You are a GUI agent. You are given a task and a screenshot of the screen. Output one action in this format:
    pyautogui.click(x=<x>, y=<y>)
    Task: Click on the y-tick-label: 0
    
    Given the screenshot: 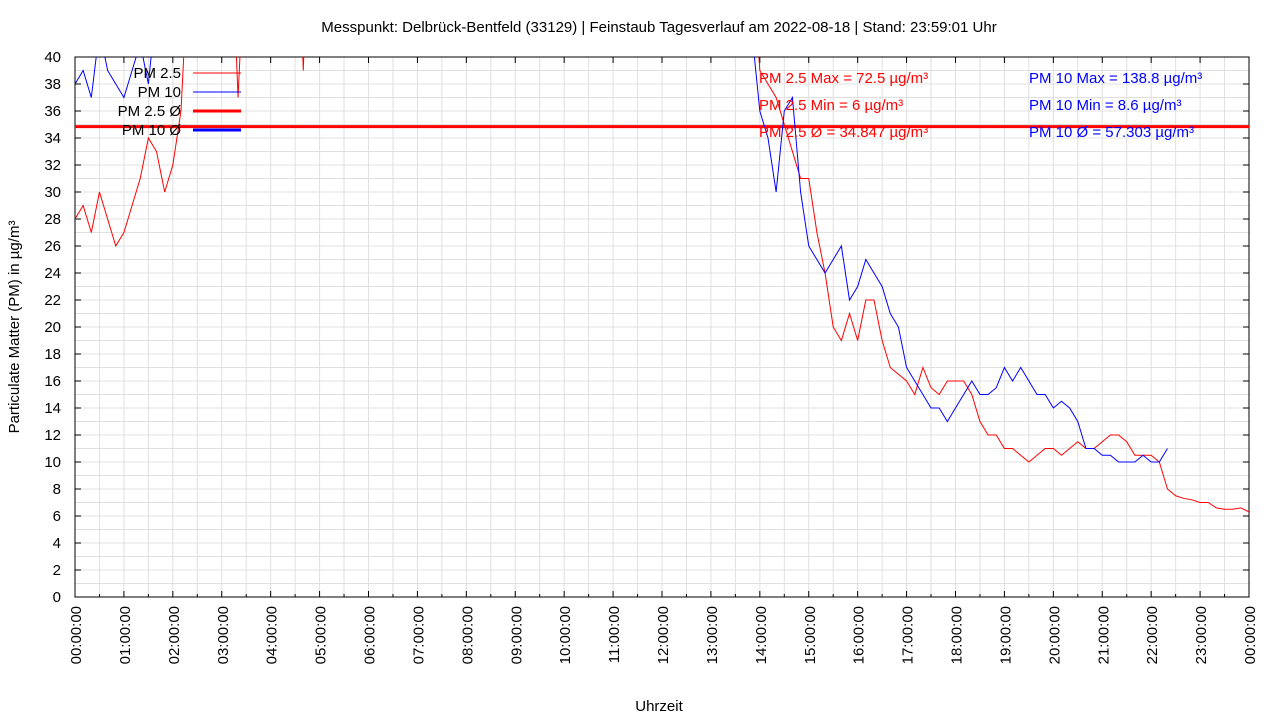 What is the action you would take?
    pyautogui.click(x=57, y=597)
    